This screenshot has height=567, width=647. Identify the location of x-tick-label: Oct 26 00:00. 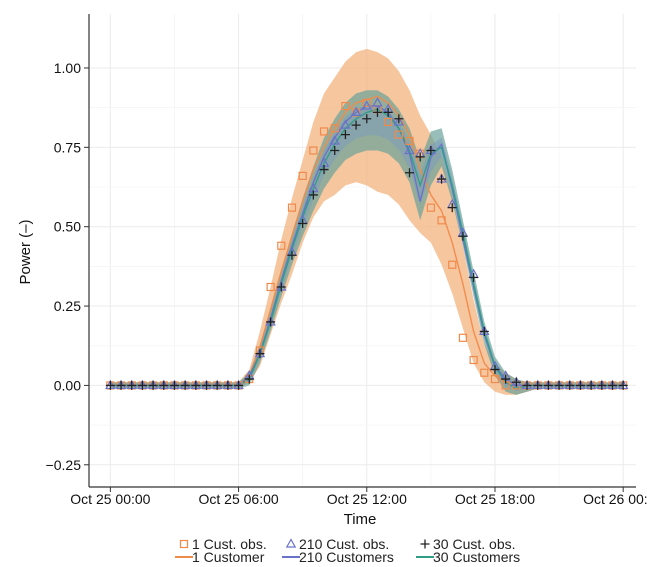
(615, 499).